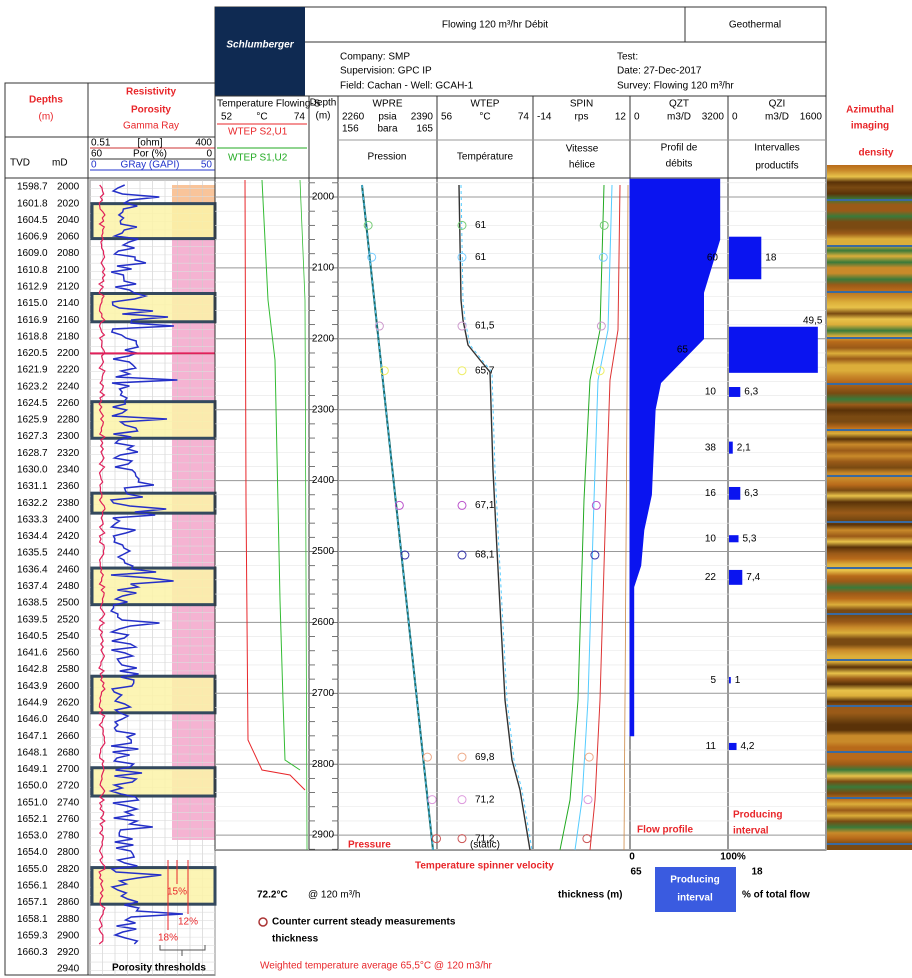 The width and height of the screenshot is (912, 978). Describe the element at coordinates (258, 158) in the screenshot. I see `label: WTEP S1,U2` at that location.